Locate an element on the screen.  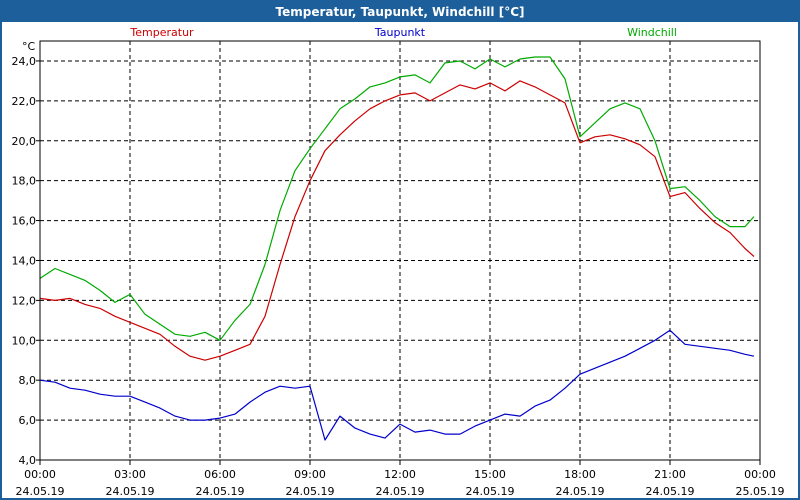
y-tick-label: 18,0 is located at coordinates (24, 181).